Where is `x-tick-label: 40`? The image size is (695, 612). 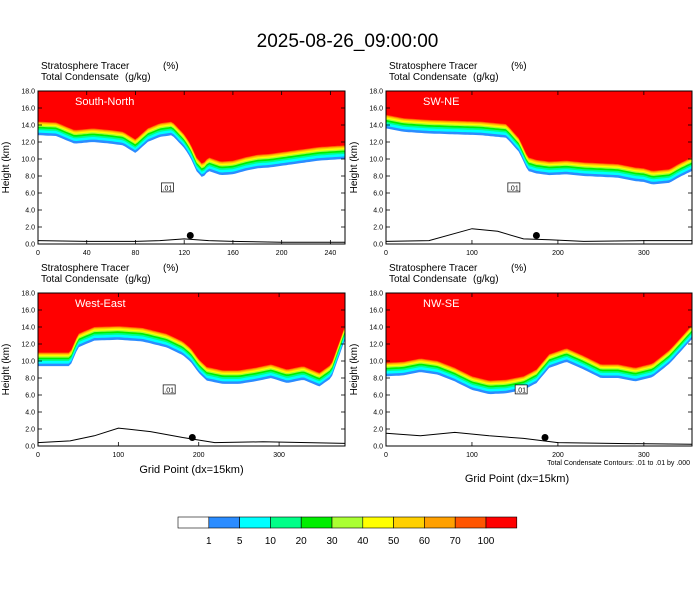
x-tick-label: 40 is located at coordinates (87, 253).